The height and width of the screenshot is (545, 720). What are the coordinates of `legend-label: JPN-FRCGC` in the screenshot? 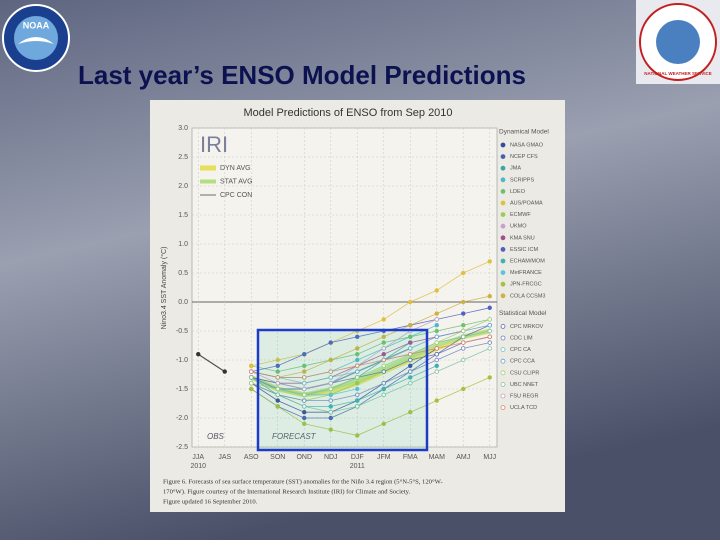 It's located at (526, 285).